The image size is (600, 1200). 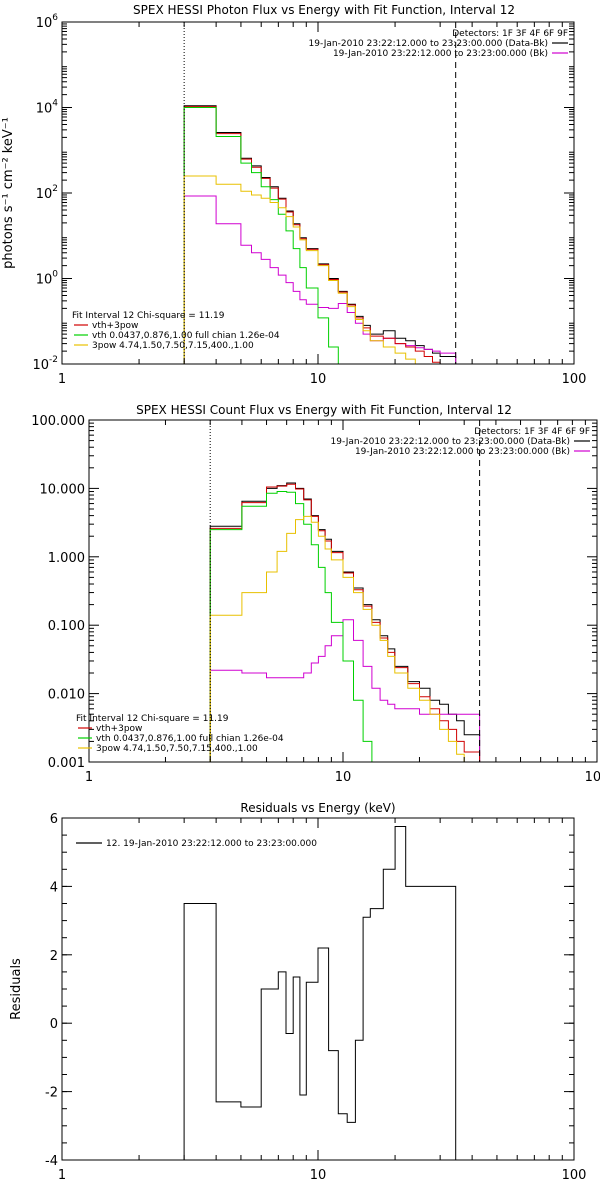 I want to click on residuals-x-tick-label: 1, so click(x=62, y=1175).